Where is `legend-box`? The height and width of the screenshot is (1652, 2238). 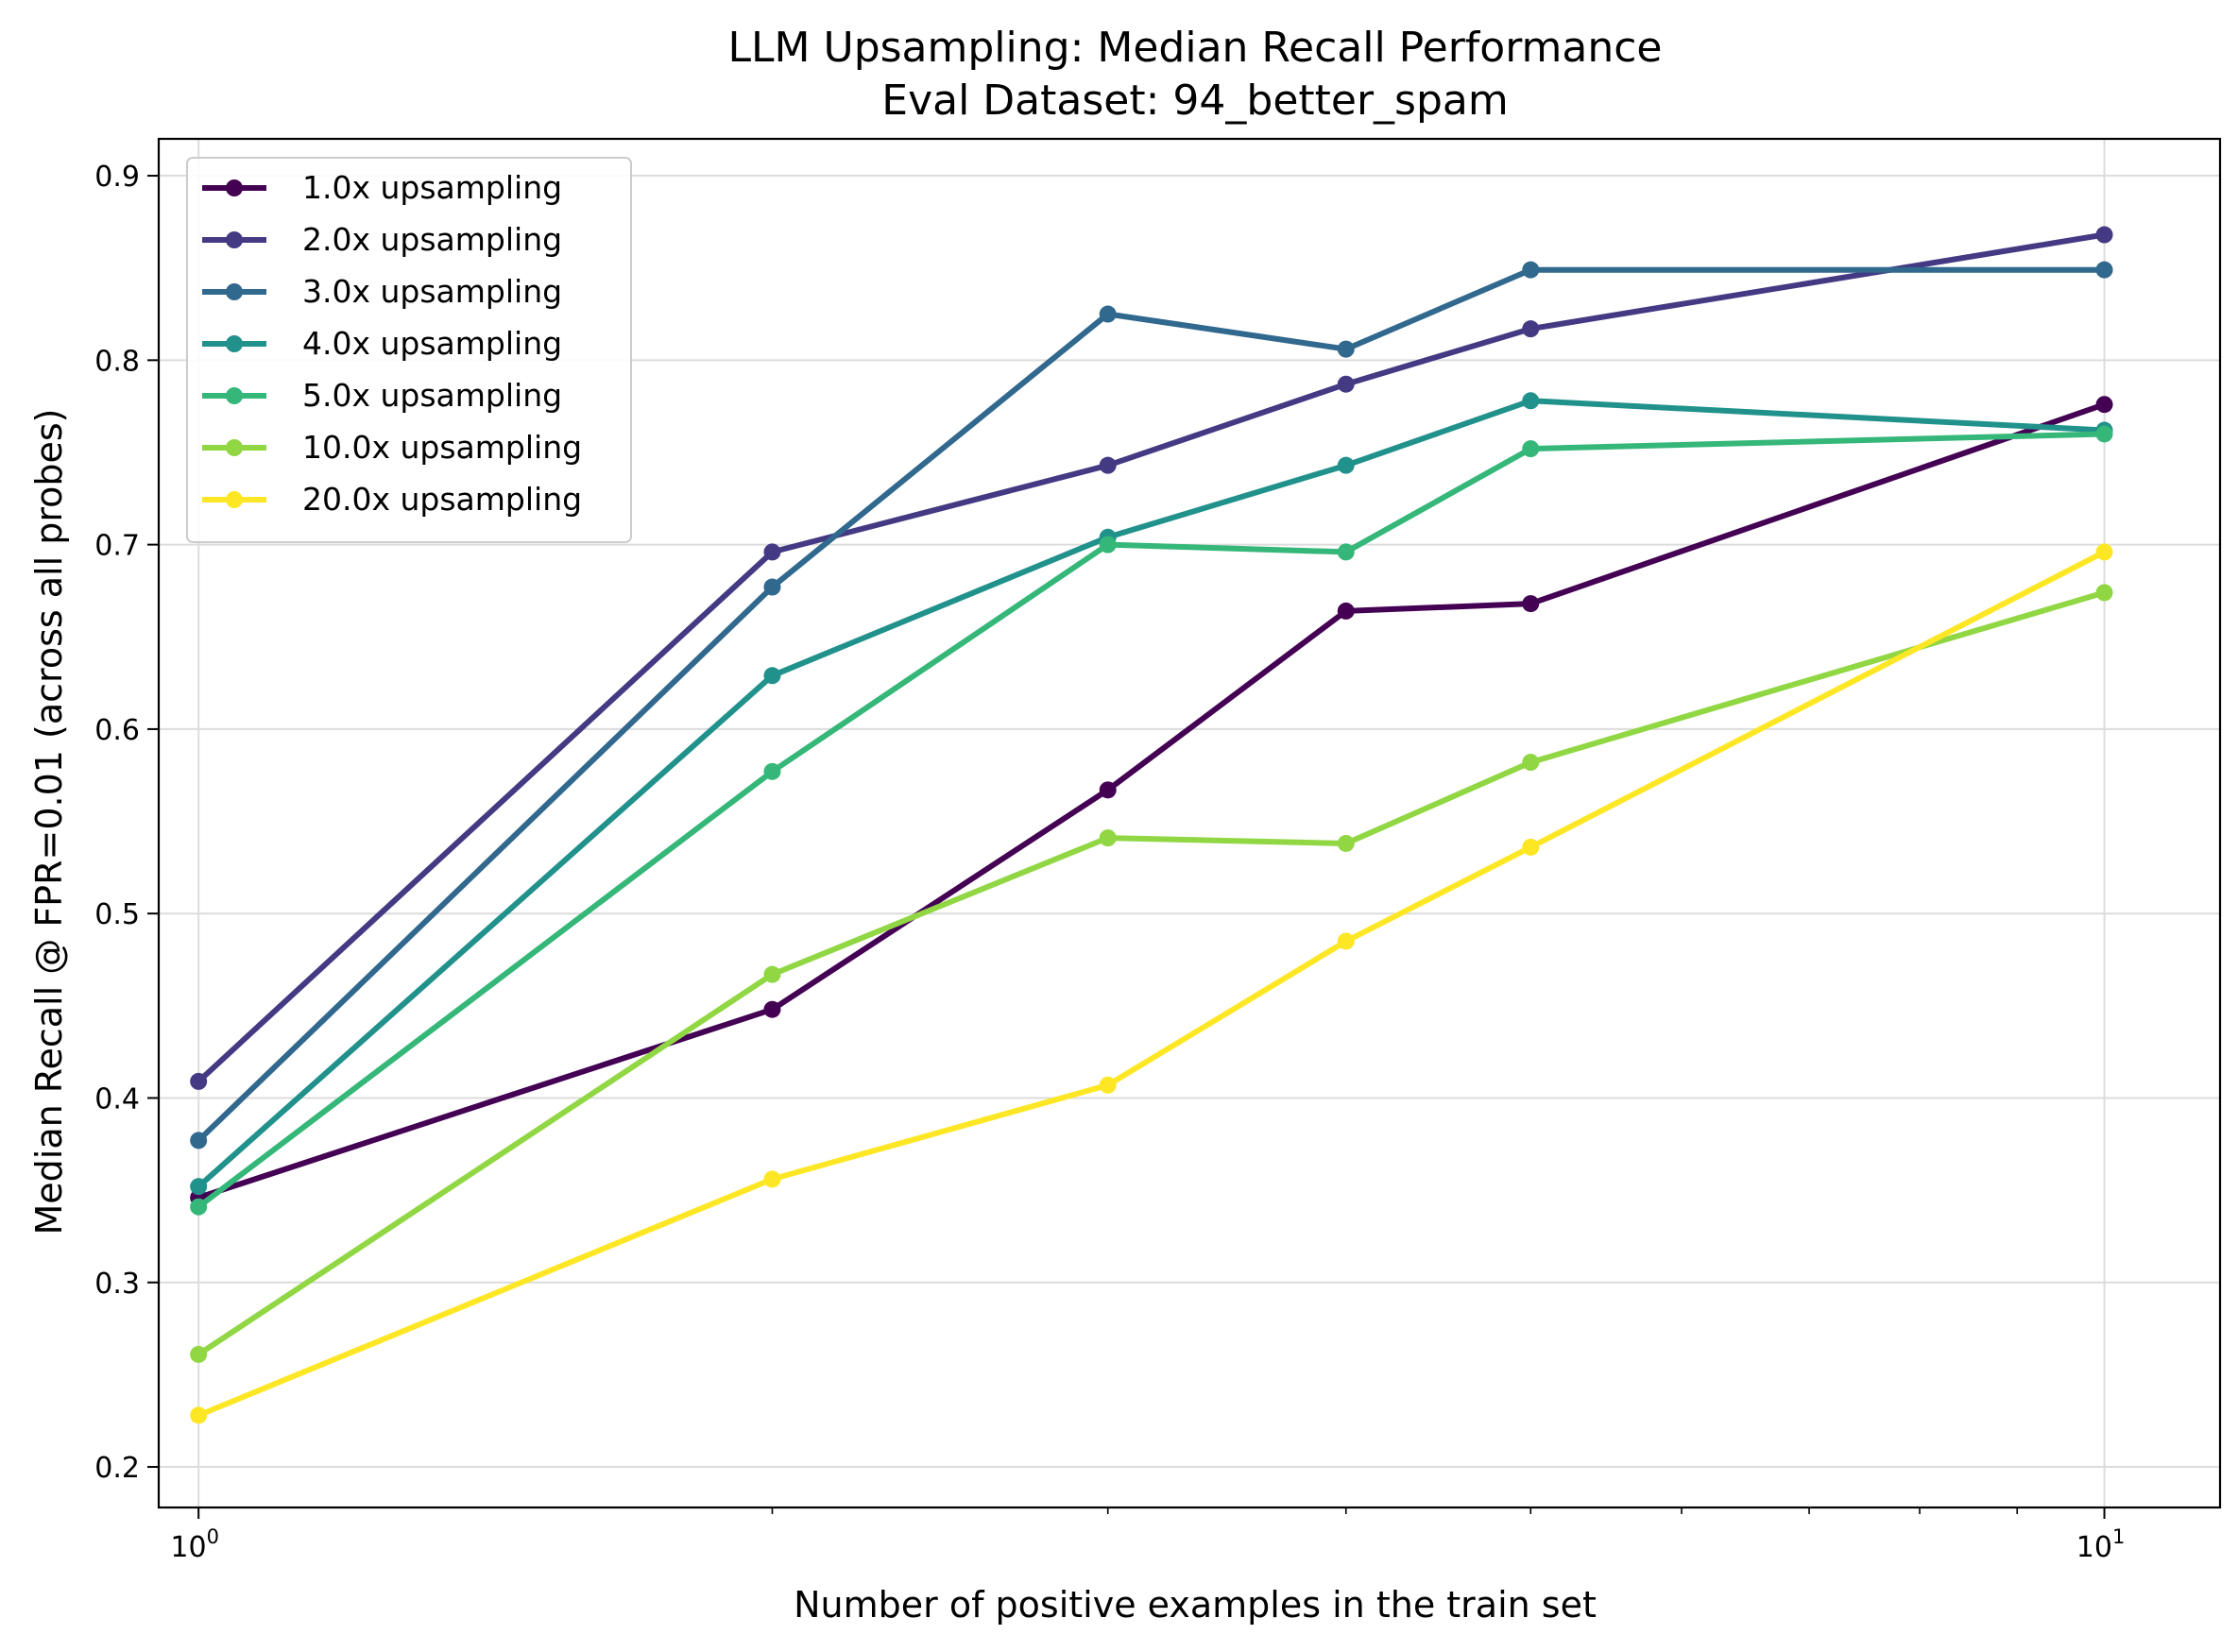
legend-box is located at coordinates (409, 350).